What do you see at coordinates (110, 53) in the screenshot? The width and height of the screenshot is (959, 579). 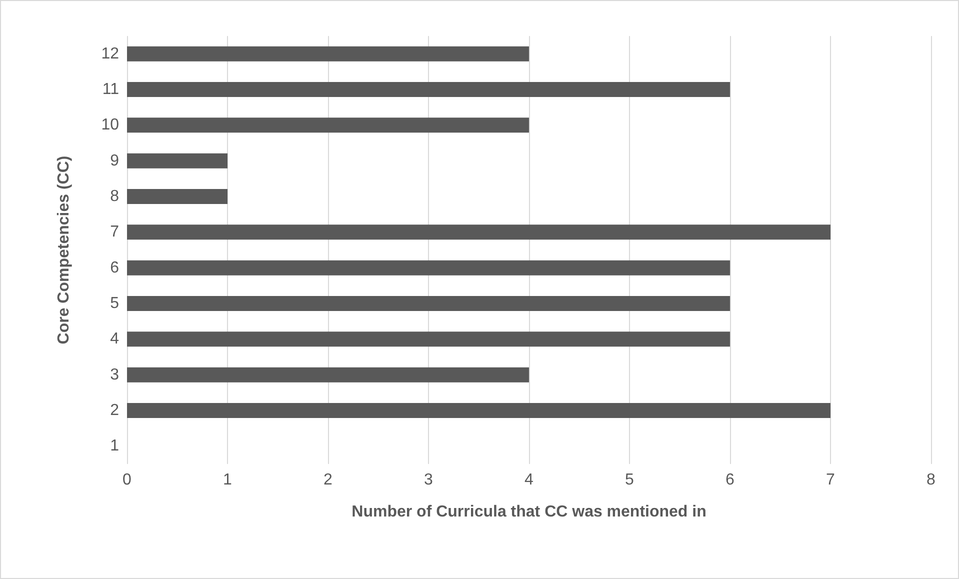 I see `y-tick-label: 12` at bounding box center [110, 53].